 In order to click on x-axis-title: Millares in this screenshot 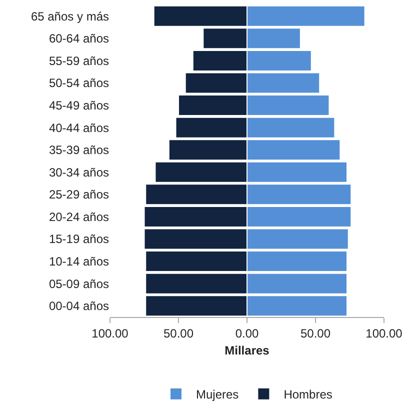, I will do `click(247, 350)`.